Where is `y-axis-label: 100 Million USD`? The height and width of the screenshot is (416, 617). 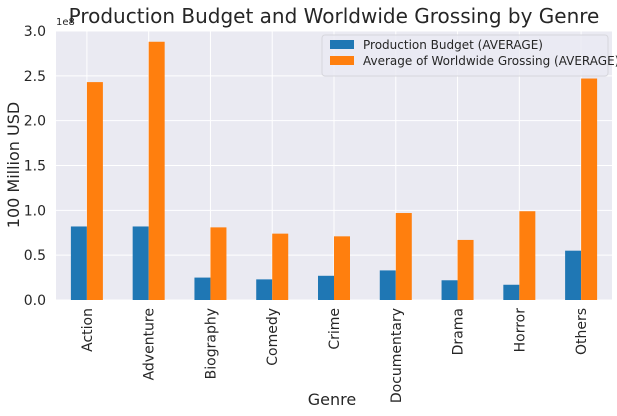 y-axis-label: 100 Million USD is located at coordinates (13, 165).